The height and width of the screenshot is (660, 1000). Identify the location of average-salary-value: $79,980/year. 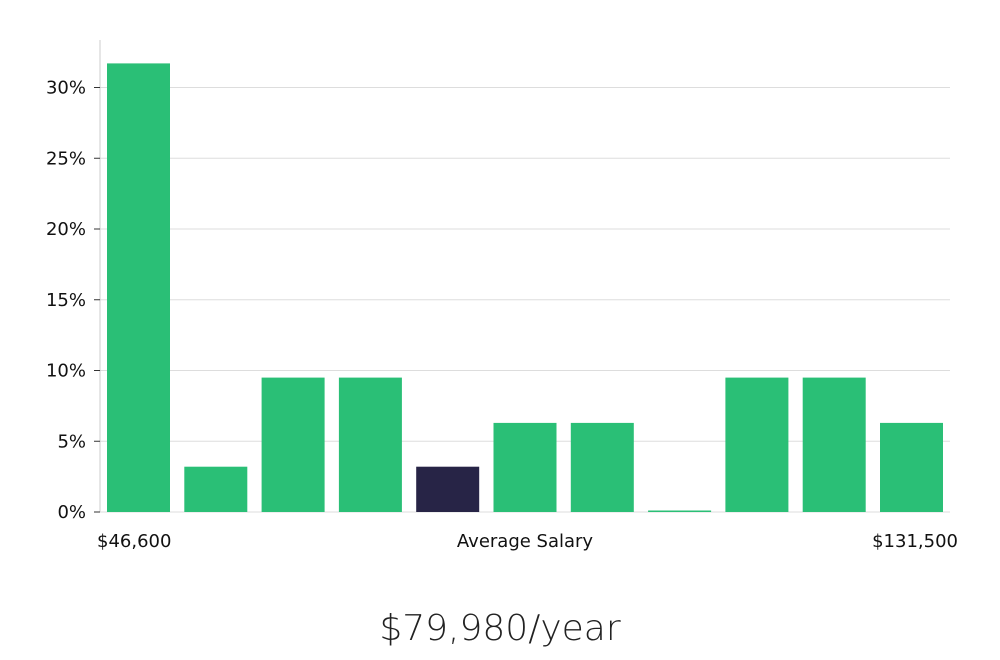
(500, 628).